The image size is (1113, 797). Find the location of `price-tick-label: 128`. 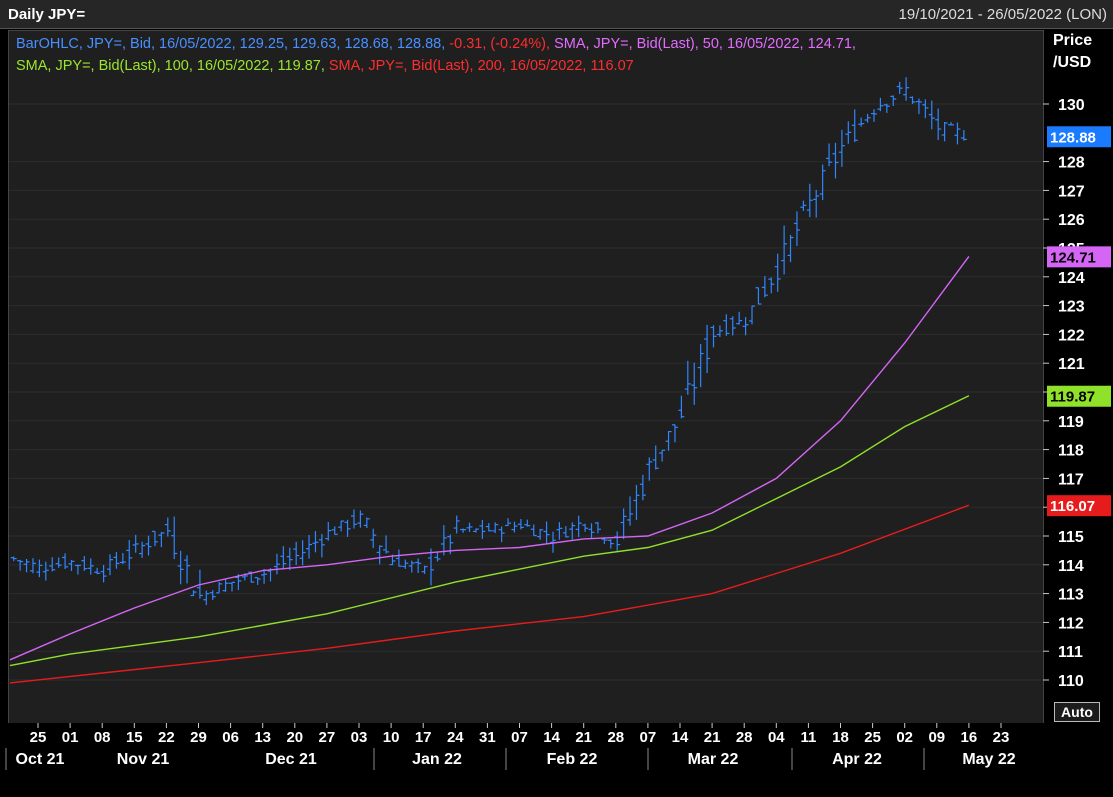

price-tick-label: 128 is located at coordinates (1071, 163).